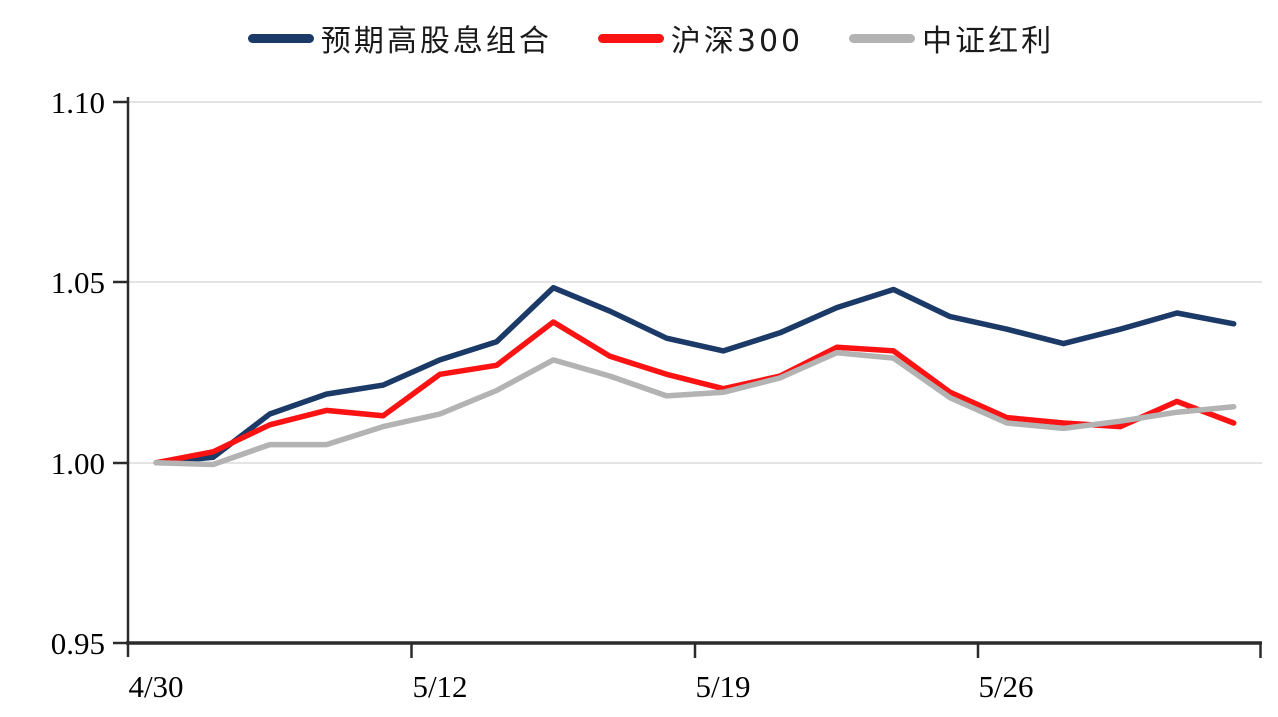 Image resolution: width=1278 pixels, height=717 pixels. What do you see at coordinates (630, 38) in the screenshot?
I see `legend-swatch-hs300` at bounding box center [630, 38].